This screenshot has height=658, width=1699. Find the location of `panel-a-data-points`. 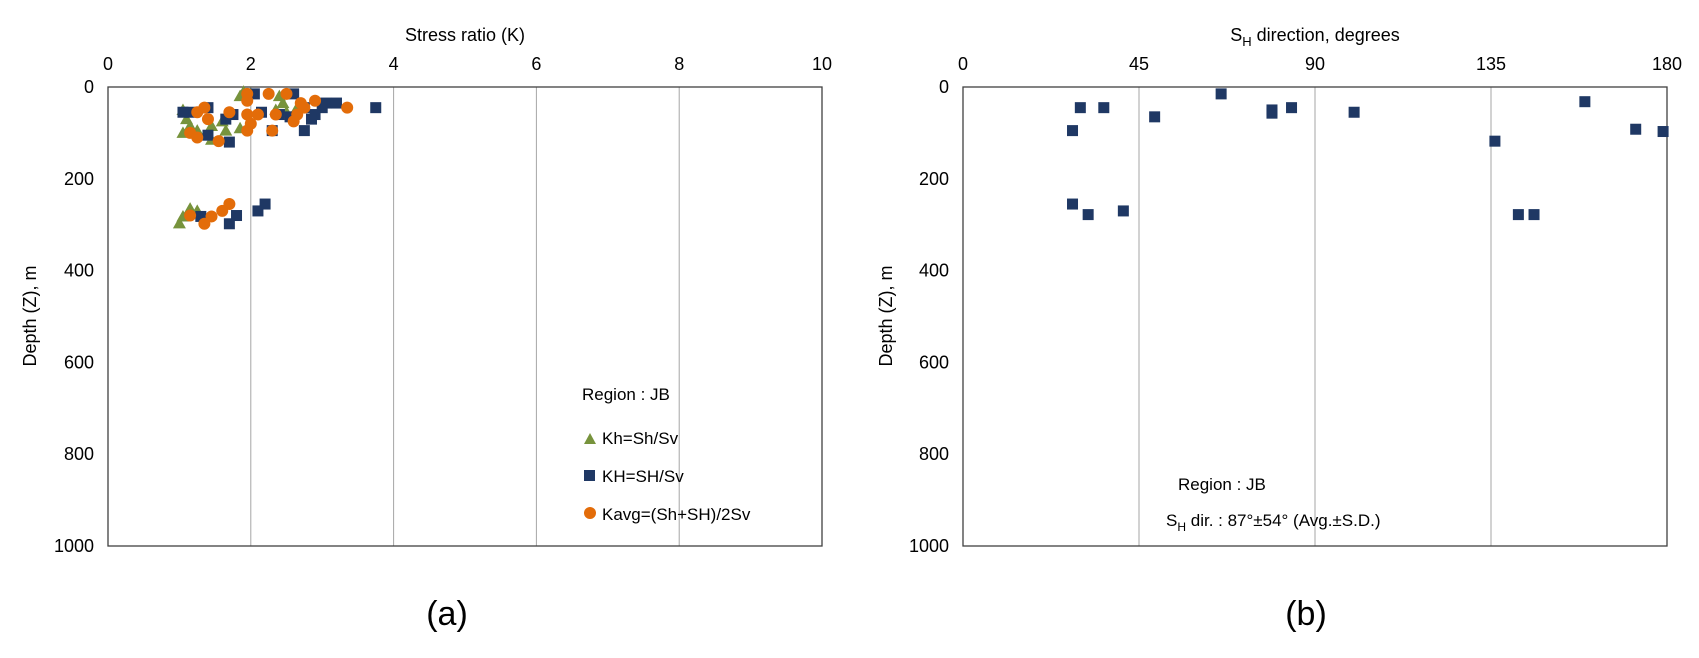

panel-a-data-points is located at coordinates (277, 157).